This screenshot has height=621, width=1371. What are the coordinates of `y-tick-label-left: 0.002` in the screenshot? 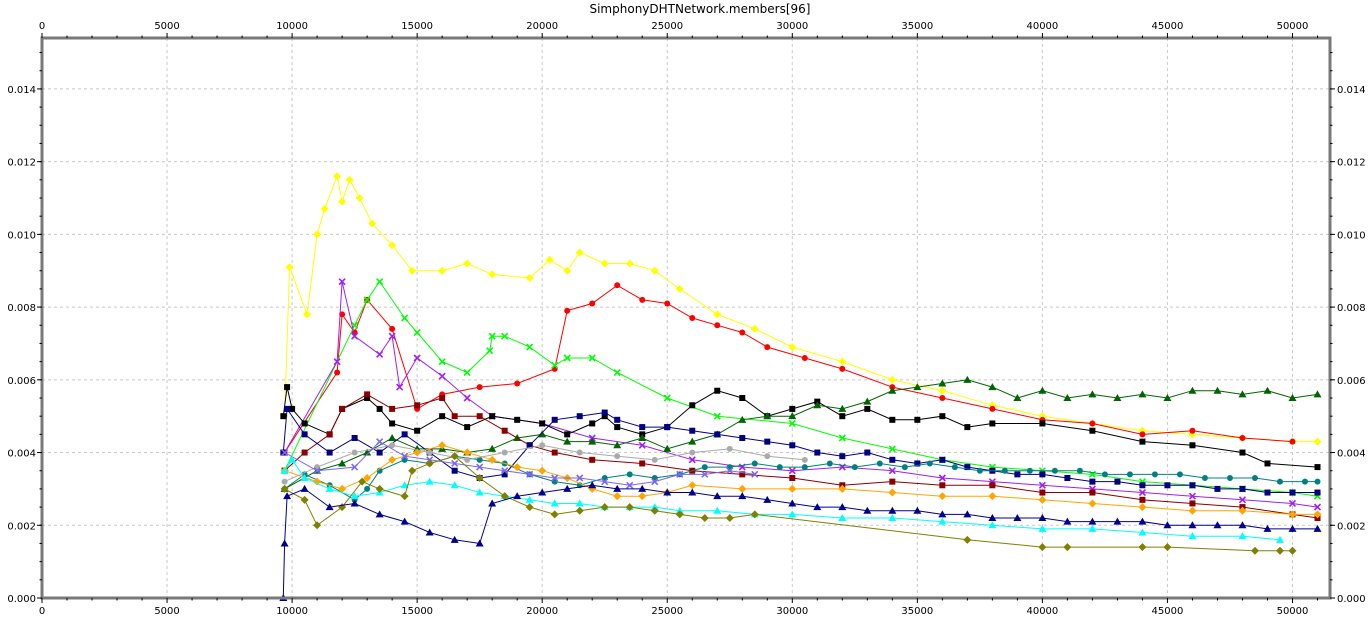 It's located at (21, 526).